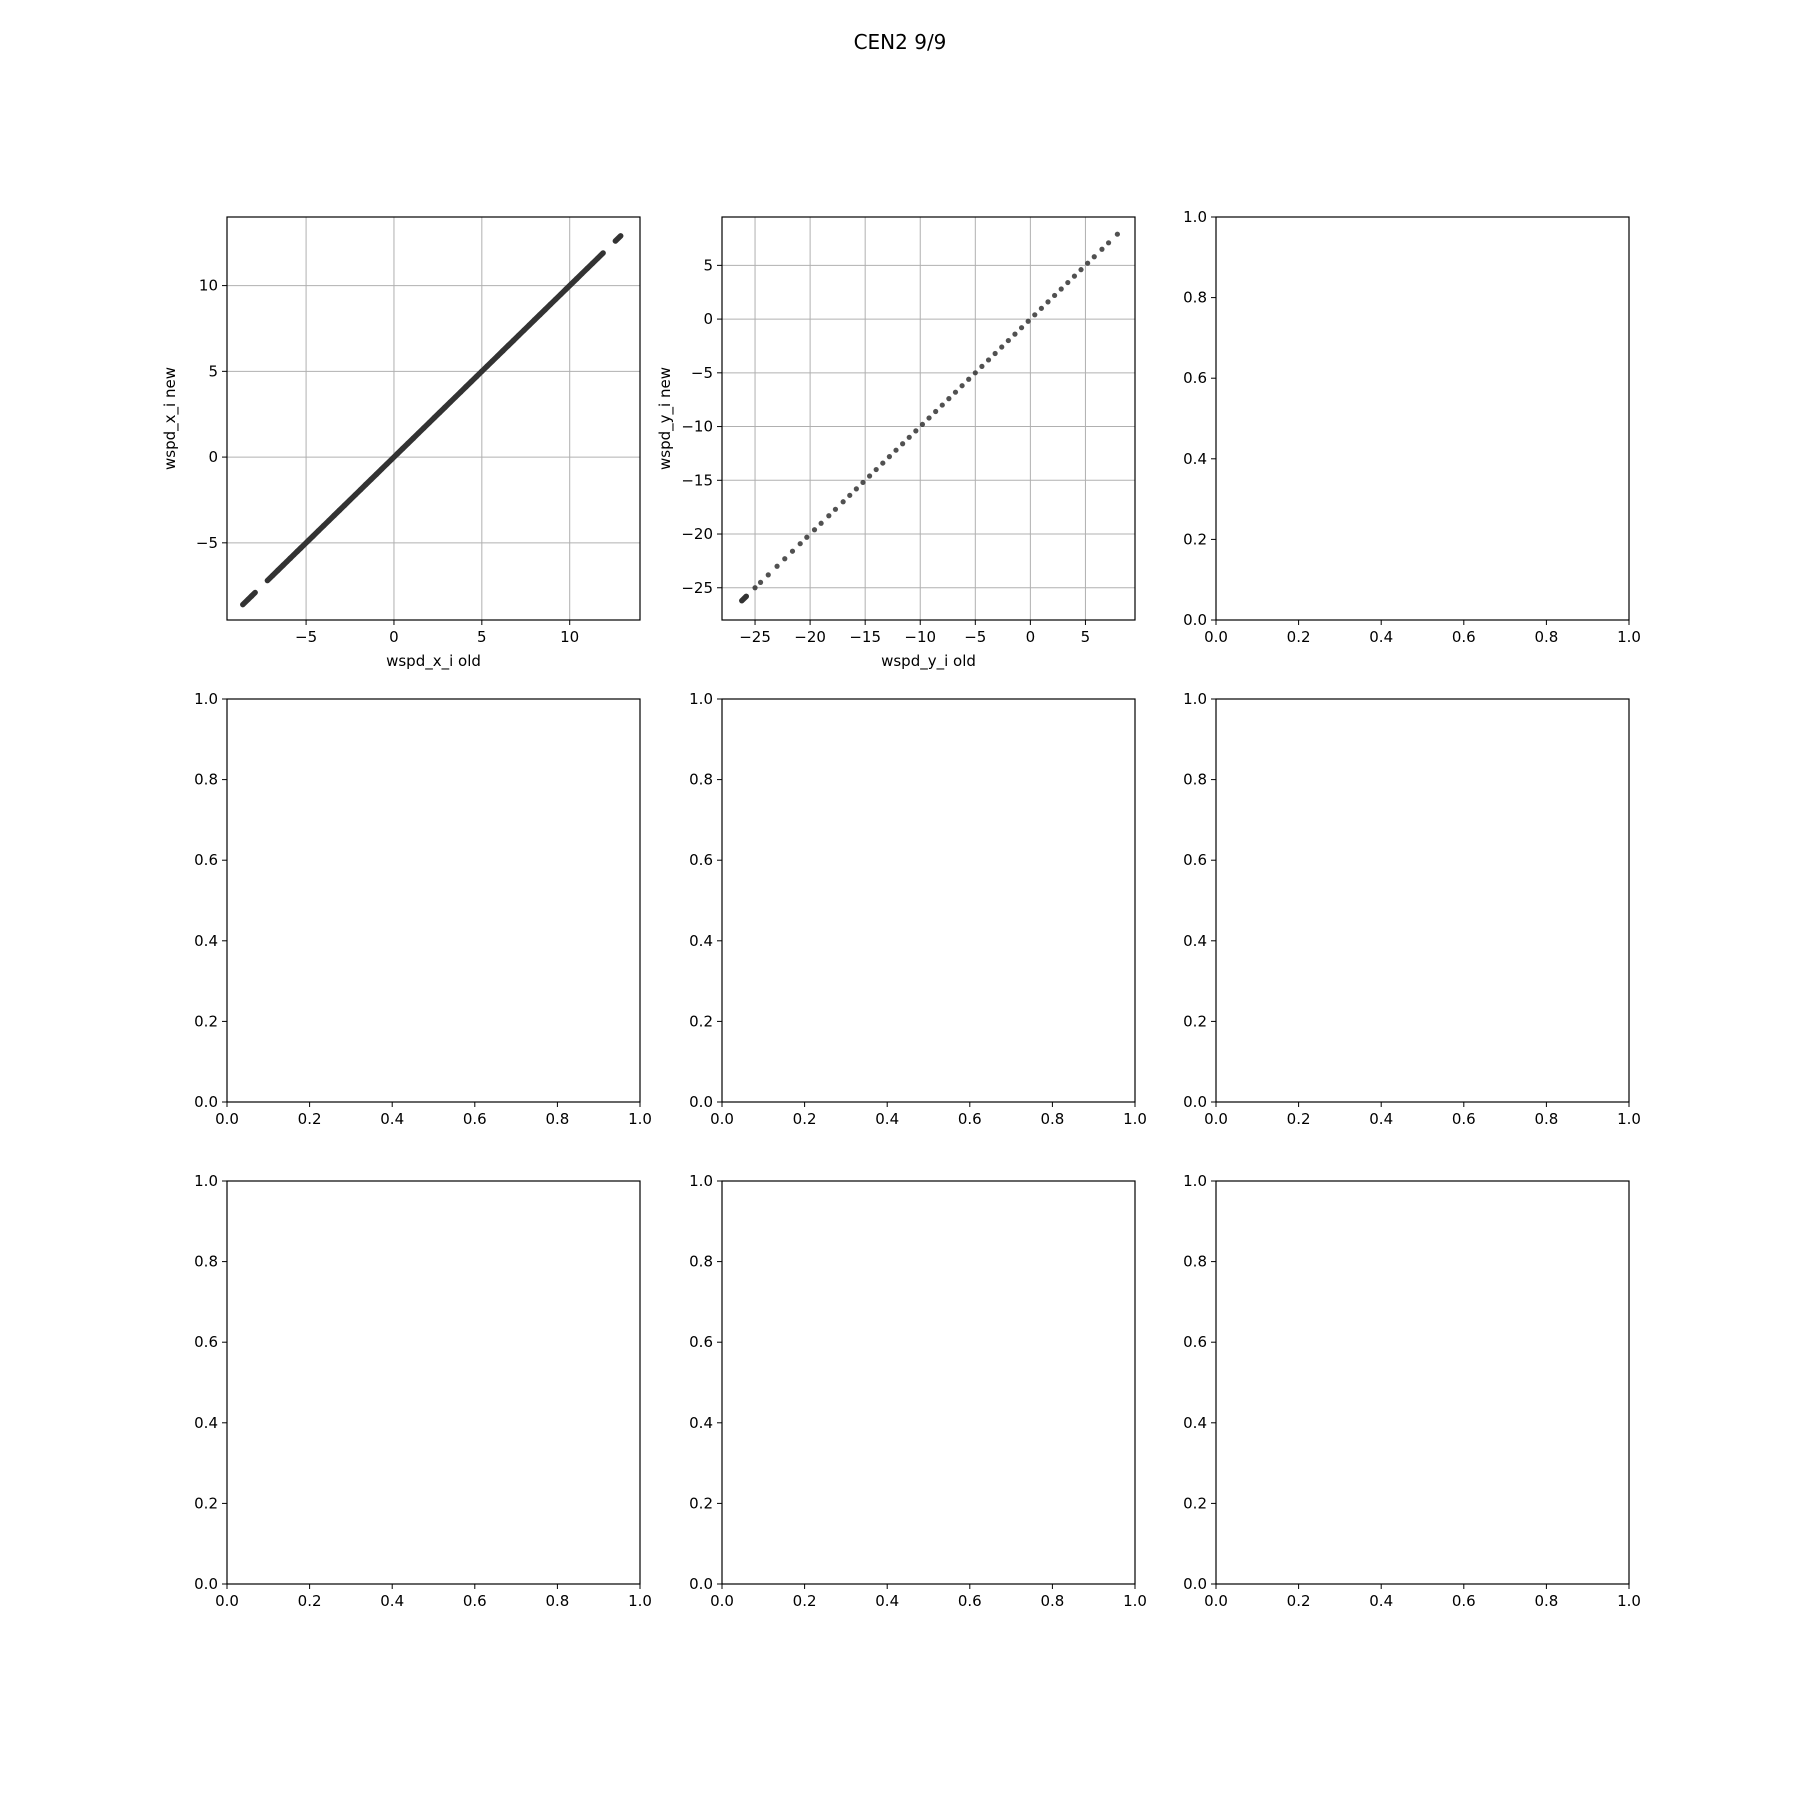  What do you see at coordinates (665, 418) in the screenshot?
I see `y-axis-label: wspd_y_i new` at bounding box center [665, 418].